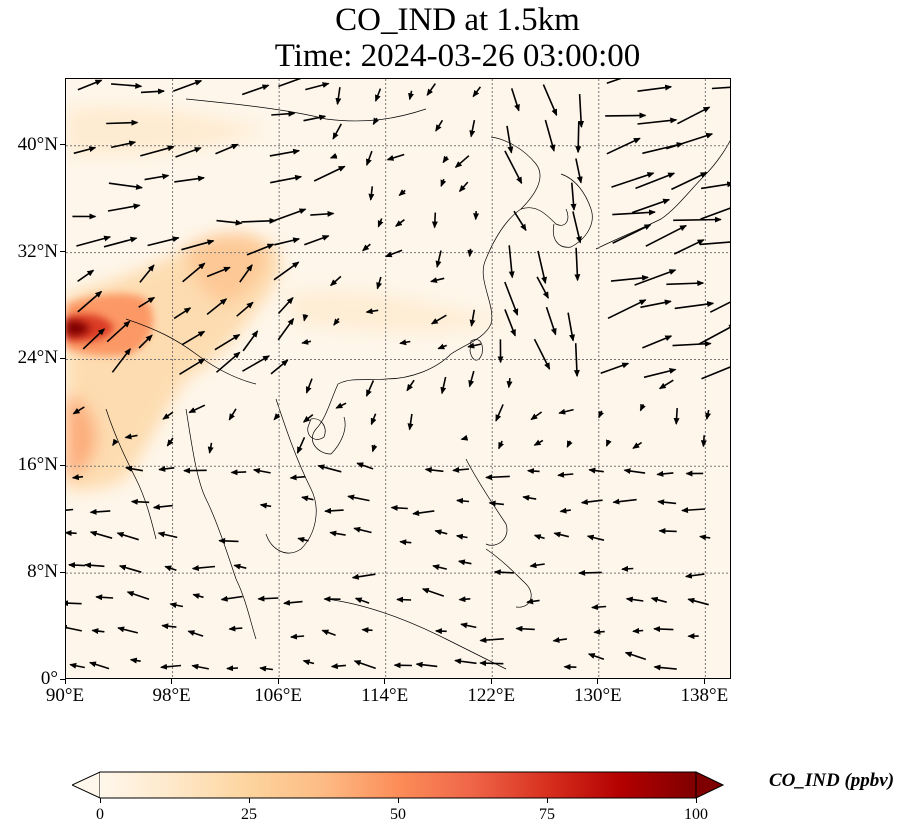 This screenshot has width=915, height=836. What do you see at coordinates (398, 785) in the screenshot?
I see `colorbar` at bounding box center [398, 785].